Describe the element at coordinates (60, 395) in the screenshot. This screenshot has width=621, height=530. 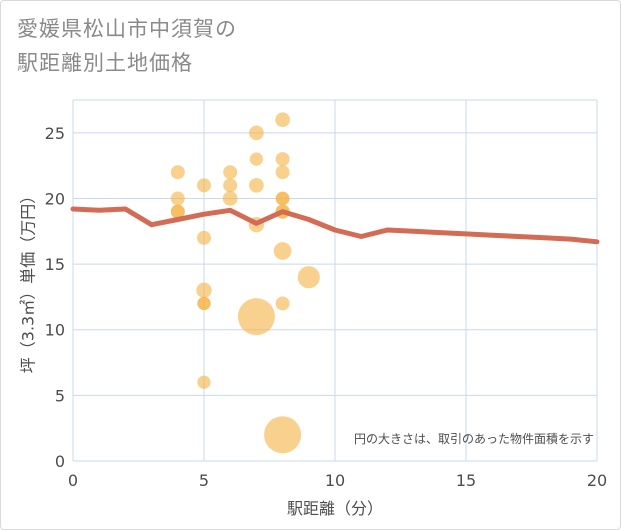
I see `y-tick-label: 5` at that location.